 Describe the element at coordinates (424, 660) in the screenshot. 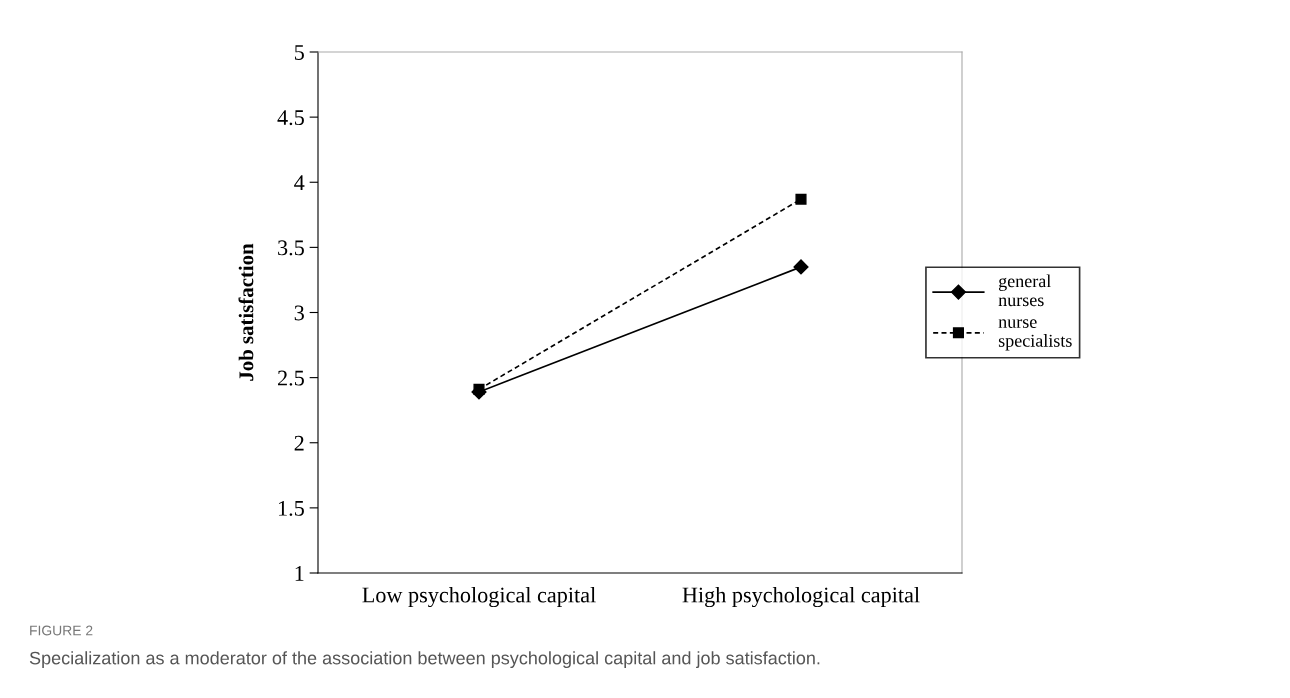

I see `text: Specialization as a moderator of the association between psychological capital and job satisfaction.` at that location.